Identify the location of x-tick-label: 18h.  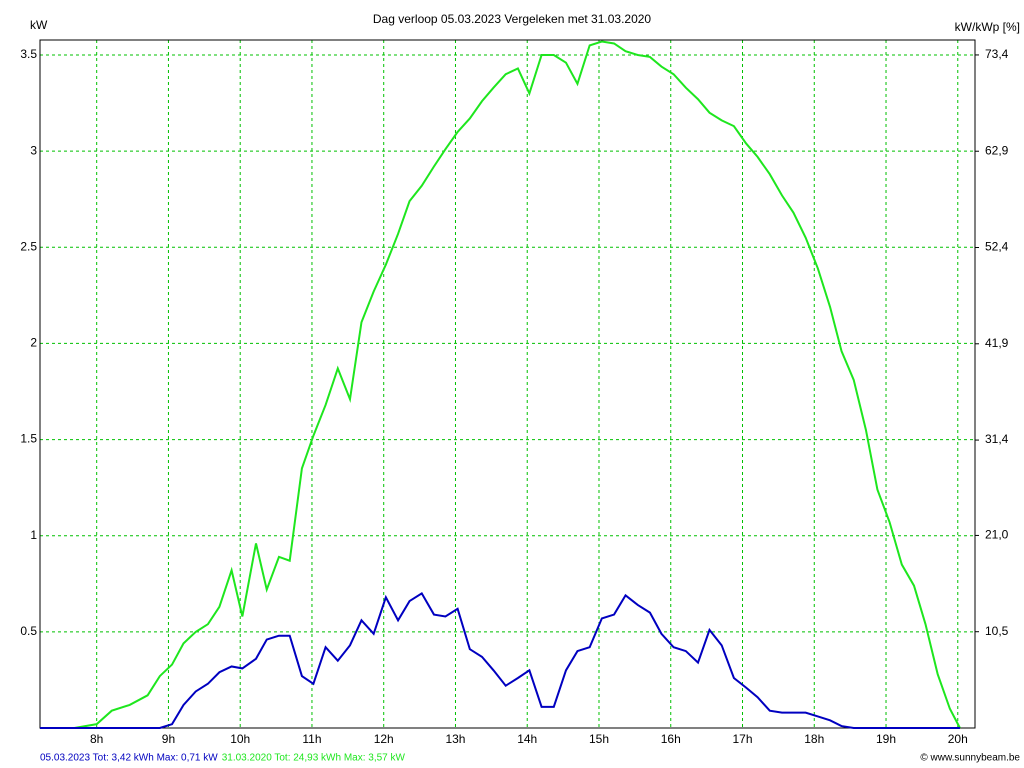
(814, 739).